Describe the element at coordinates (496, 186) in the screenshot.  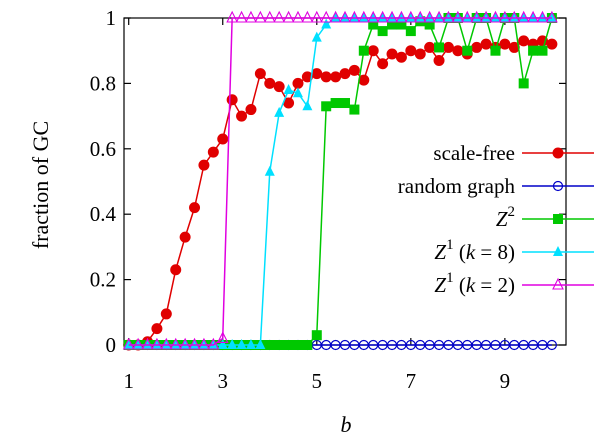
I see `legend-item-rg: random graph` at that location.